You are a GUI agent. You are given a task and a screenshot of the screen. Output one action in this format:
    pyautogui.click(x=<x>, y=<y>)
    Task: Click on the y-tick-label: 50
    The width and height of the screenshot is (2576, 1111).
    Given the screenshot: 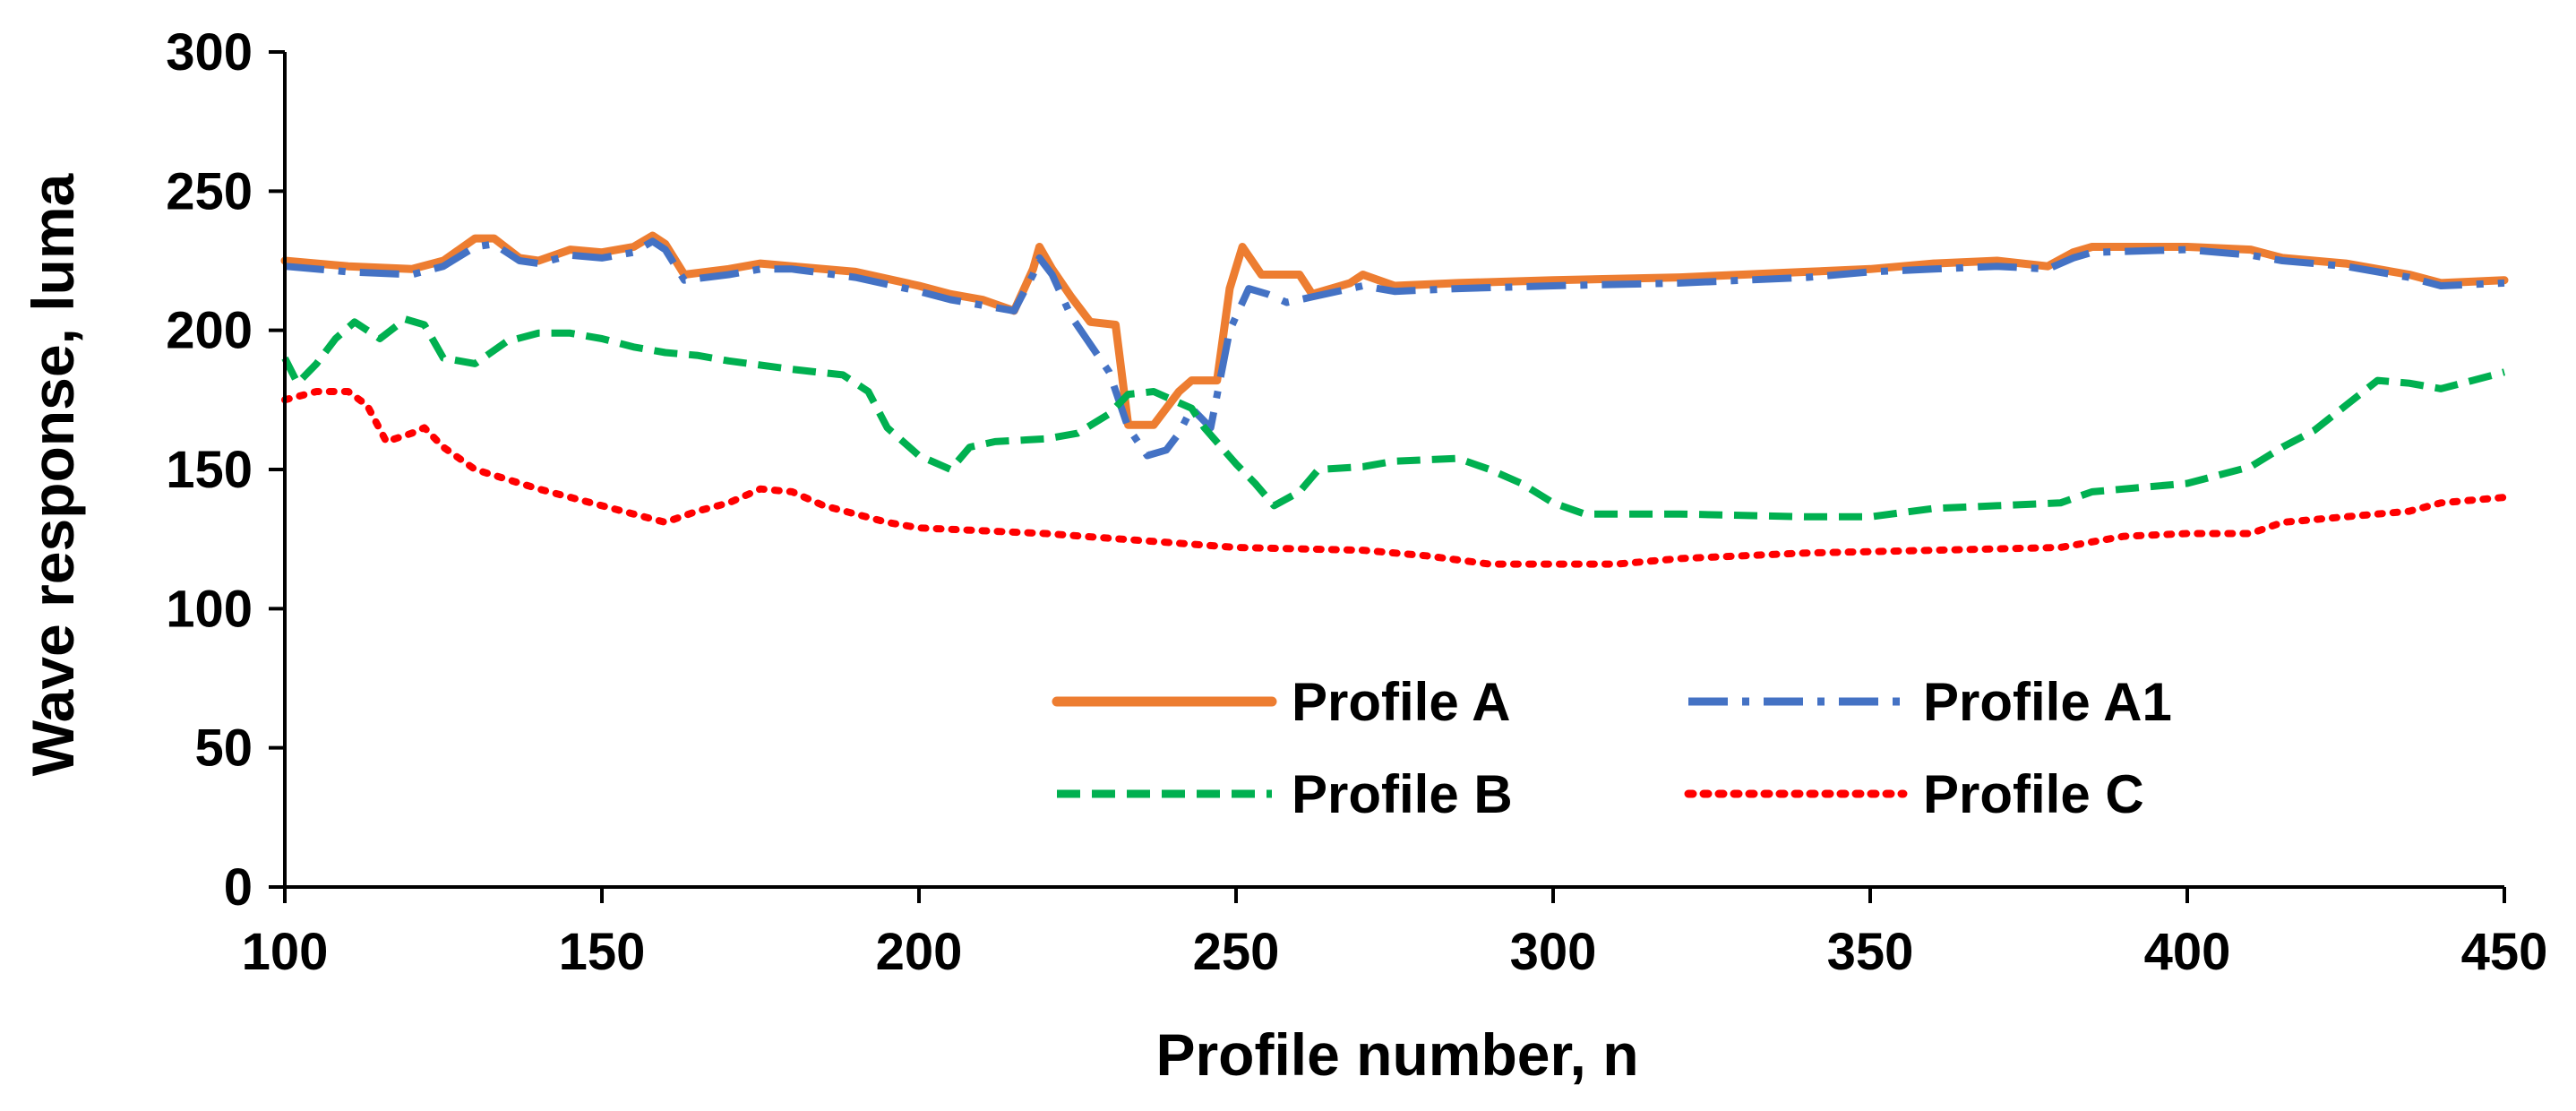 What is the action you would take?
    pyautogui.click(x=223, y=748)
    